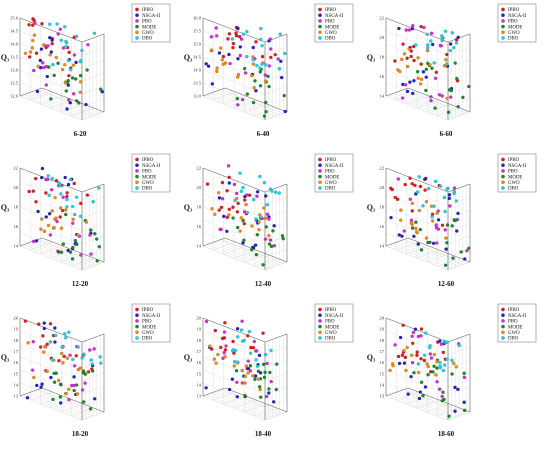 The image size is (550, 451). What do you see at coordinates (514, 333) in the screenshot?
I see `legend-label: GWO` at bounding box center [514, 333].